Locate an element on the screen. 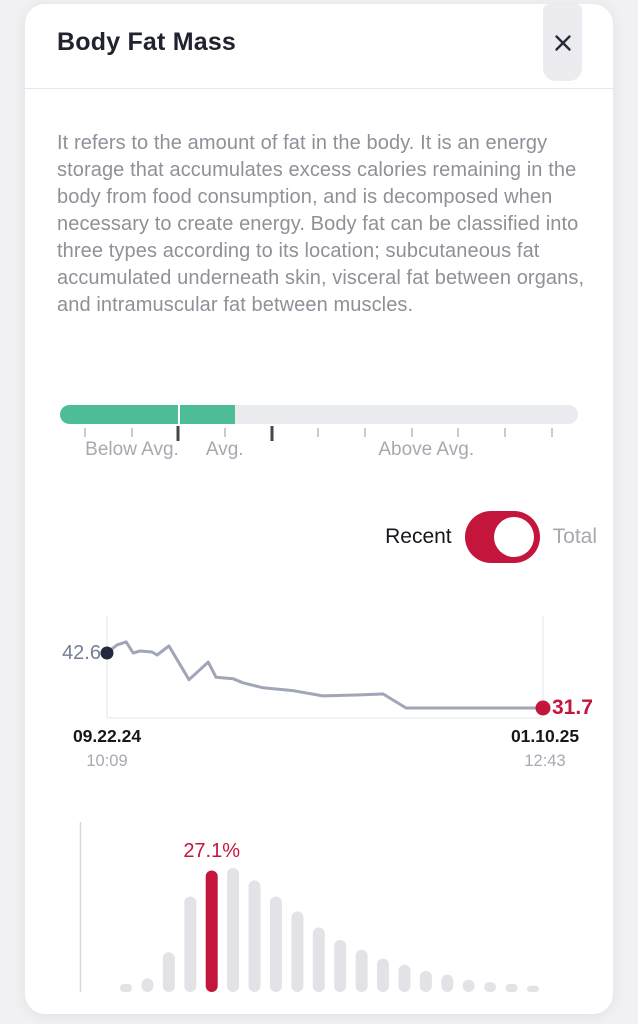 This screenshot has height=1024, width=638. trend-end-dot is located at coordinates (543, 708).